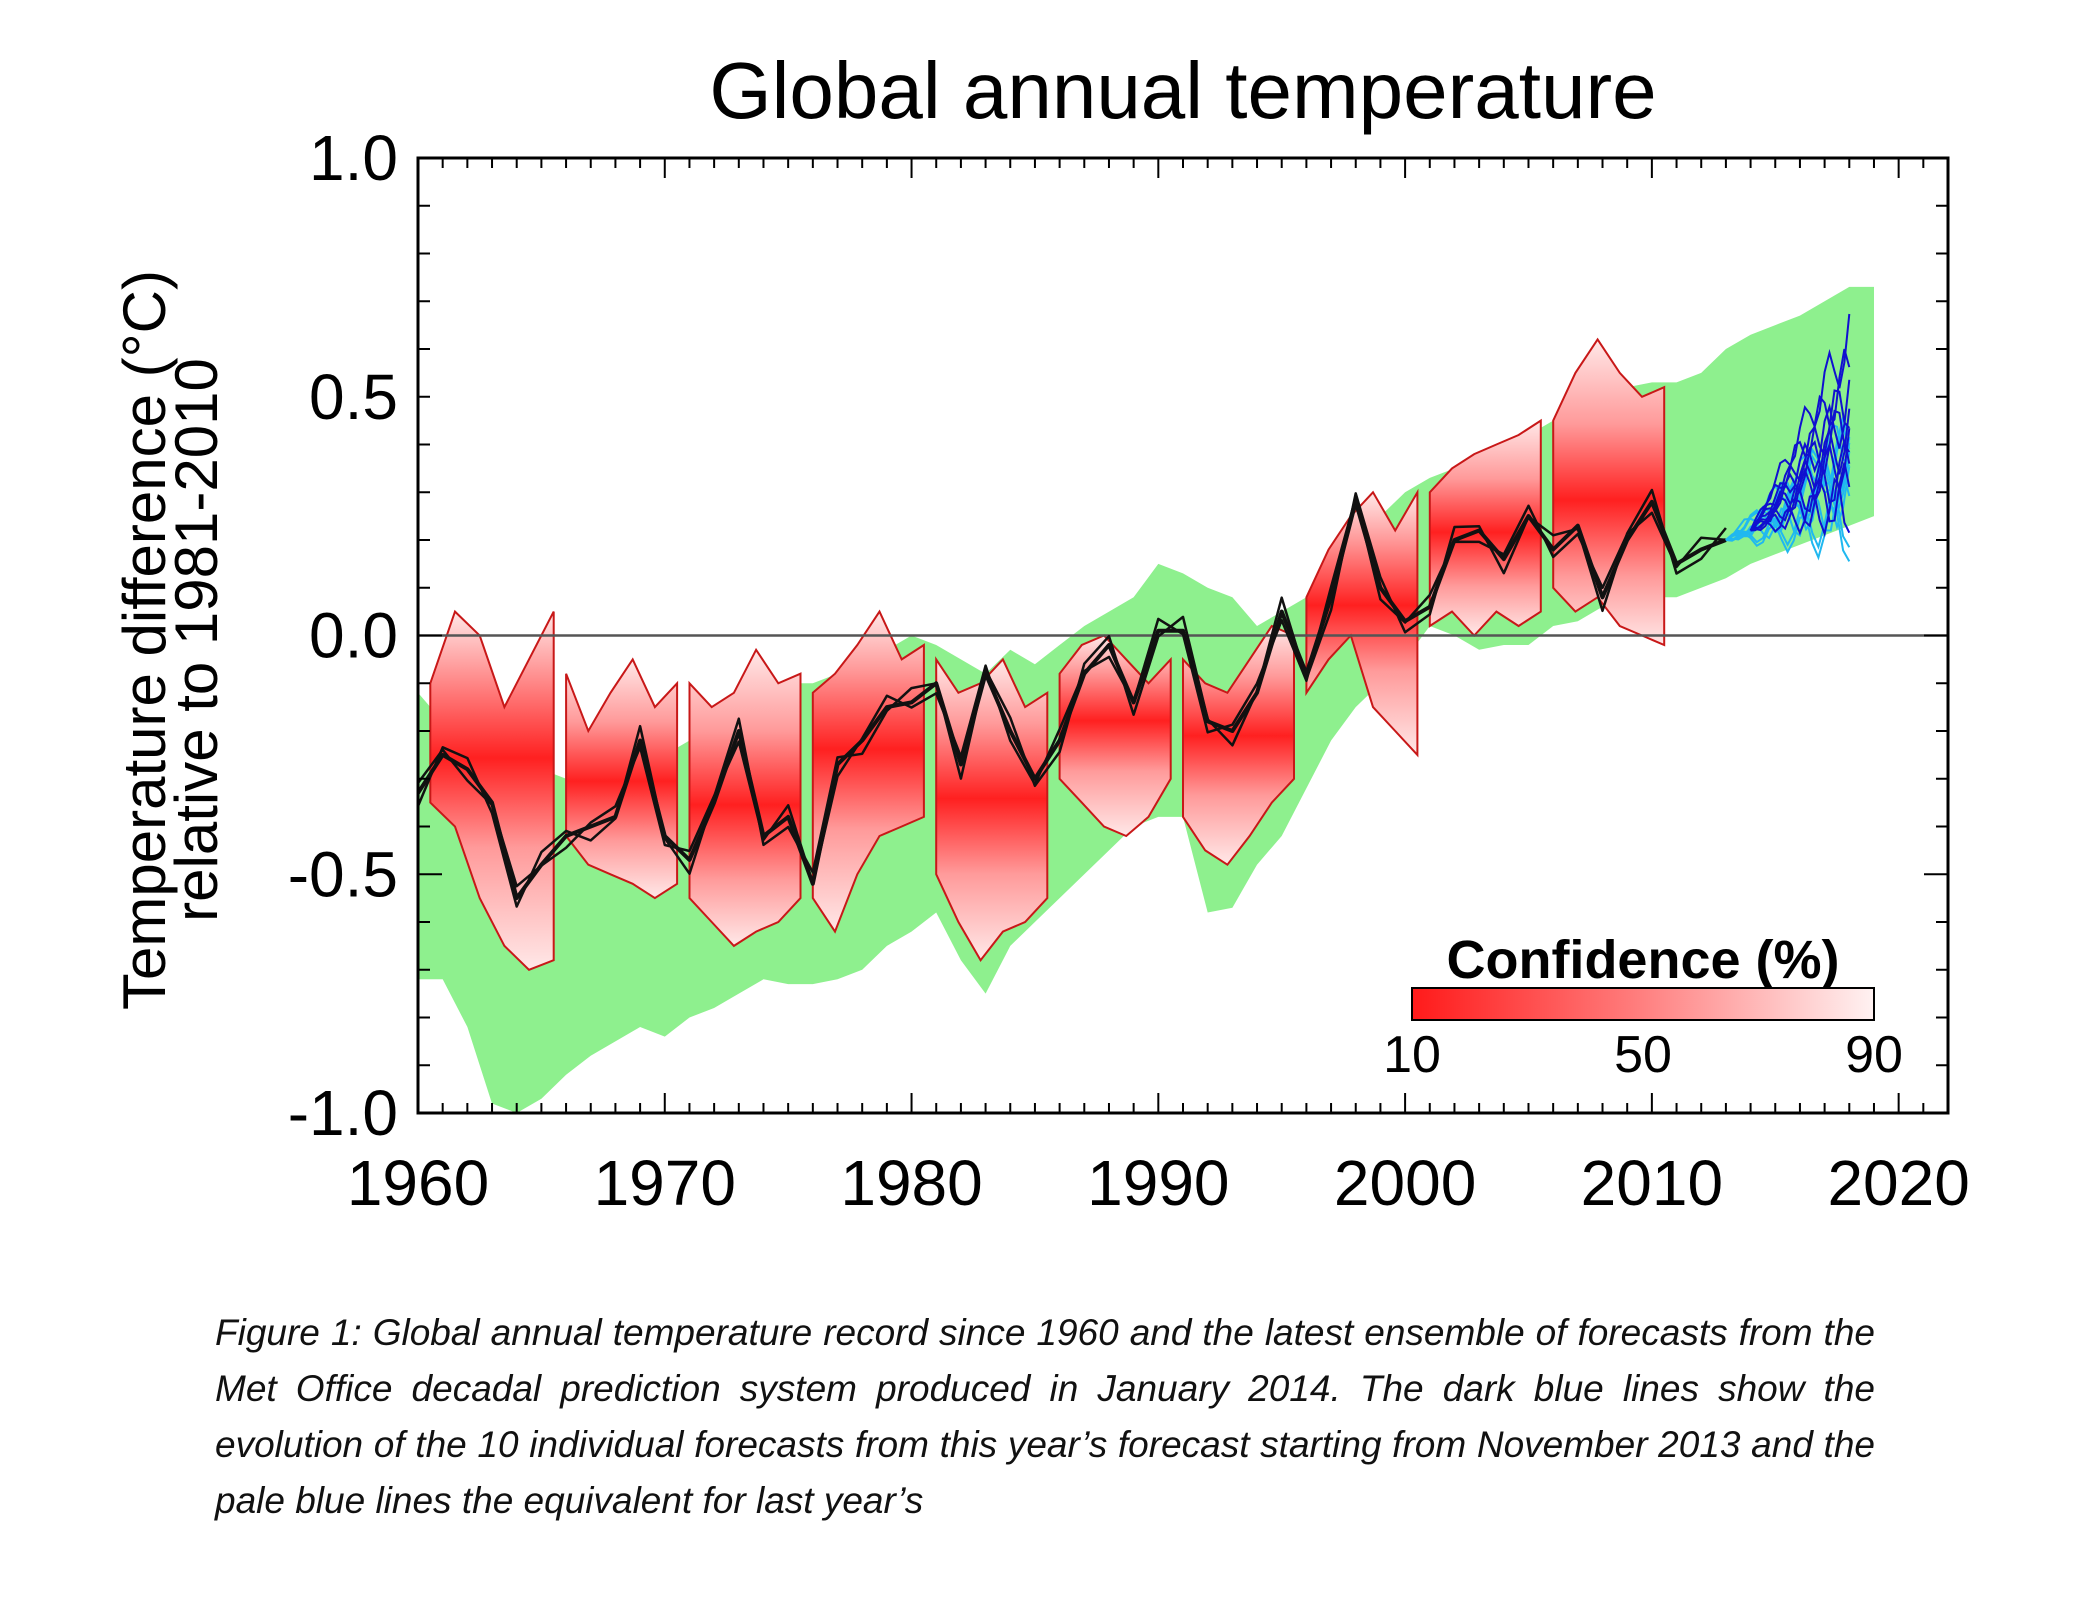 This screenshot has width=2082, height=1608. Describe the element at coordinates (1405, 1183) in the screenshot. I see `x-tick-label: 2000` at that location.